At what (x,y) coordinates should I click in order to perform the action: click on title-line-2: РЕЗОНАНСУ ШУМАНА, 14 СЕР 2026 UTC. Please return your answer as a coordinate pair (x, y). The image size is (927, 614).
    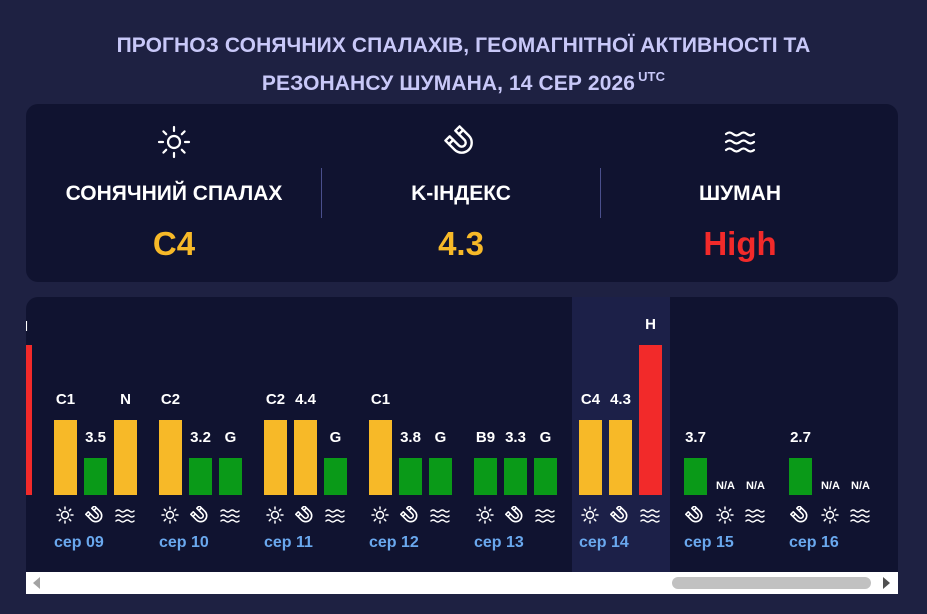
    Looking at the image, I should click on (463, 80).